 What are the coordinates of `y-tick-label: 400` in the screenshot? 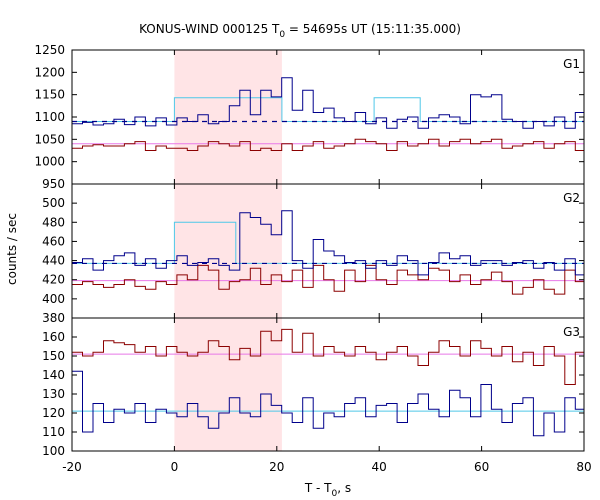 It's located at (53, 299).